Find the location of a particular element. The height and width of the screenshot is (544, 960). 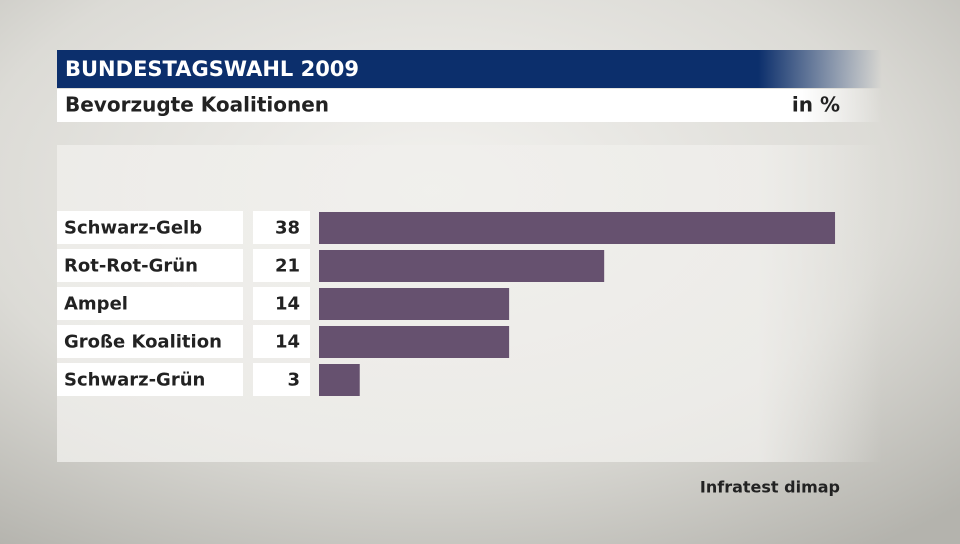

value-label: 3 is located at coordinates (293, 380).